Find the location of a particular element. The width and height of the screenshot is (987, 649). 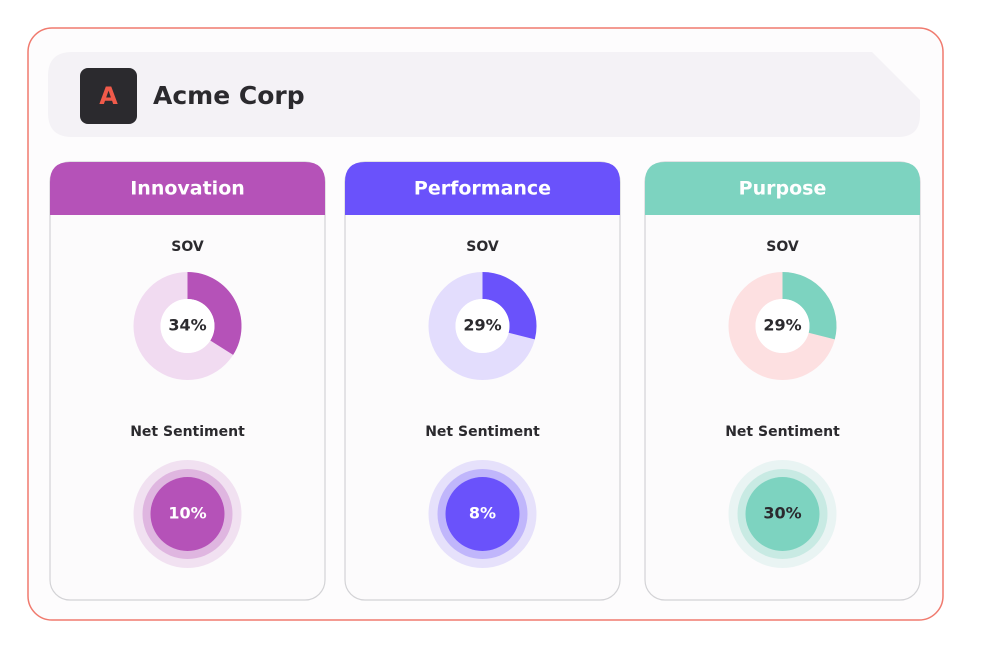

card-title: Purpose is located at coordinates (783, 189).